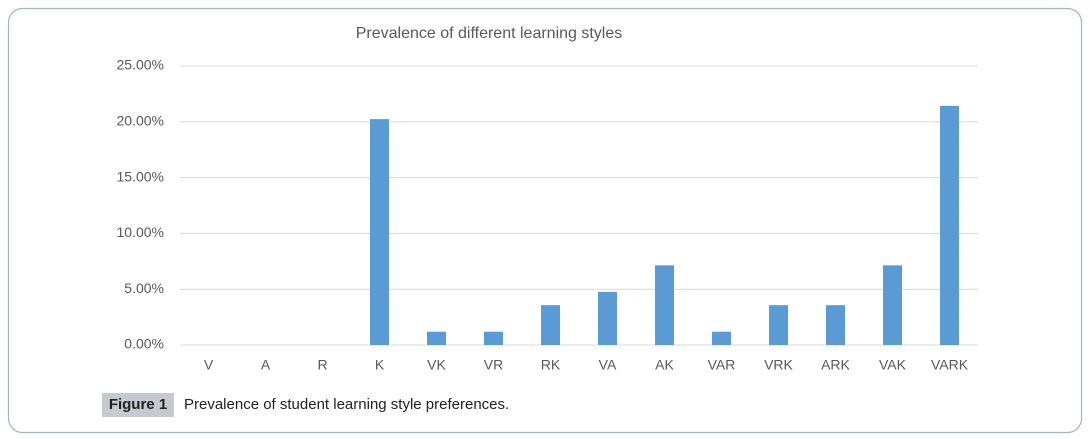 This screenshot has height=439, width=1090. I want to click on caption-label-bg, so click(138, 405).